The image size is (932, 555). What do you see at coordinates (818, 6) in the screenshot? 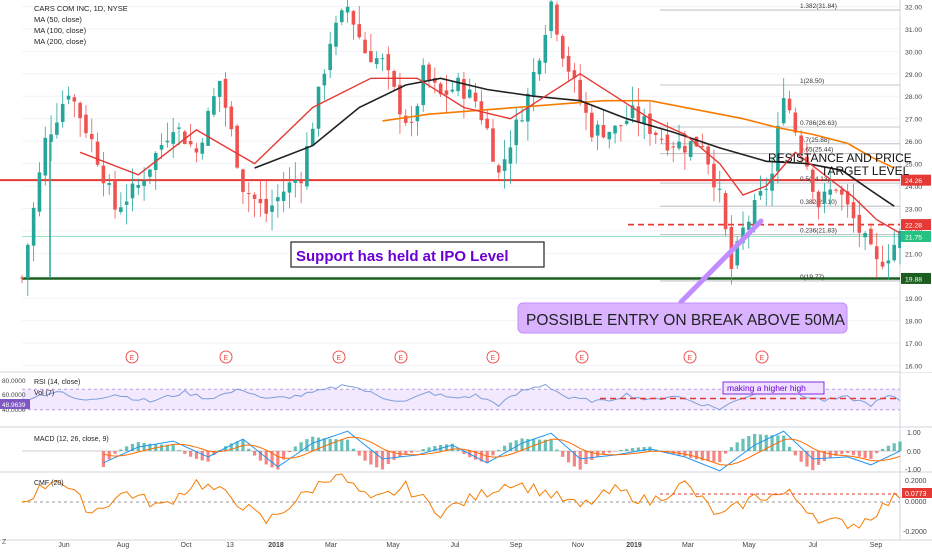
I see `fib-label: 1.382(31.84)` at bounding box center [818, 6].